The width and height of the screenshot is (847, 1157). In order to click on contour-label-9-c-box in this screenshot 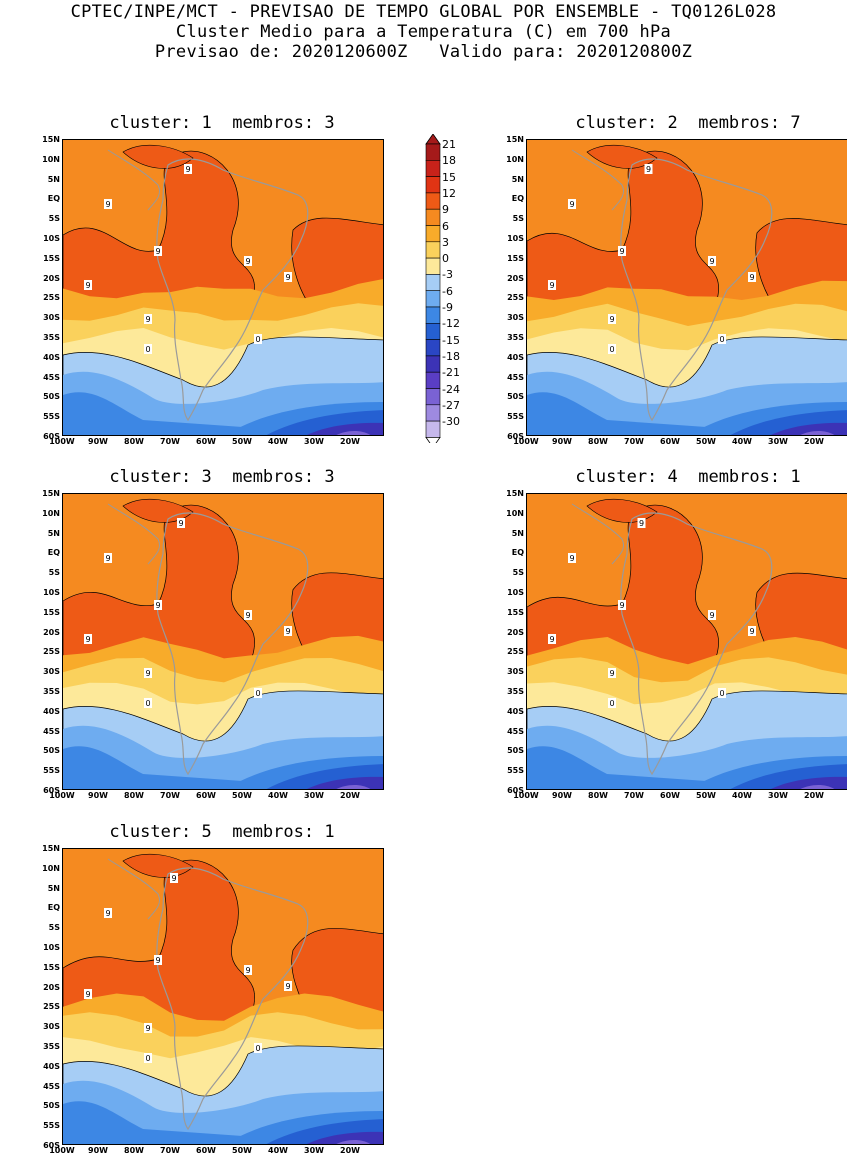, I will do `click(158, 605)`.